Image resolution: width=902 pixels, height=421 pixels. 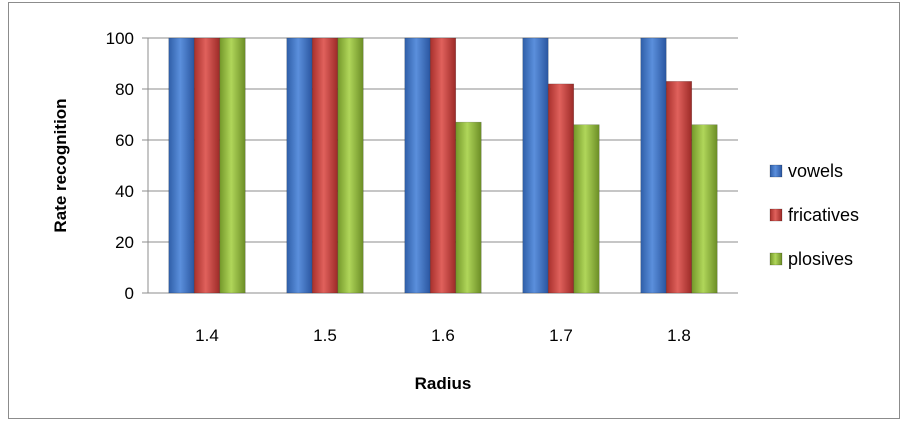 I want to click on y-axis-title: Rate recognition, so click(x=60, y=165).